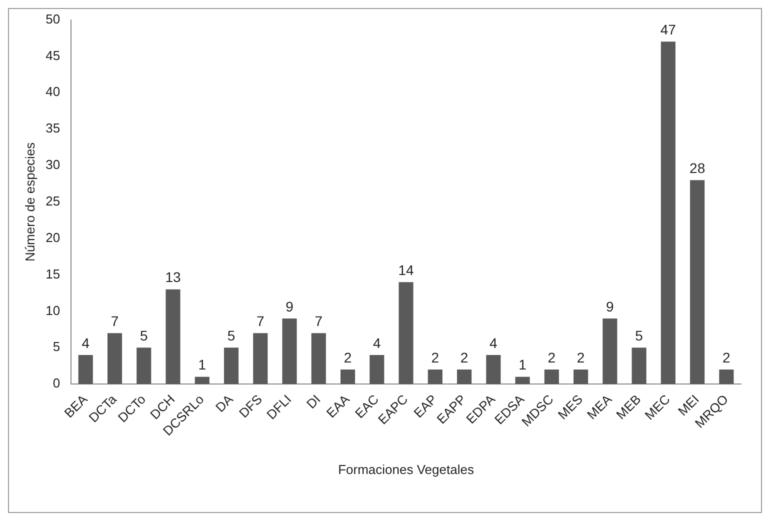 The width and height of the screenshot is (770, 521). Describe the element at coordinates (53, 237) in the screenshot. I see `y-tick-label: 20` at that location.